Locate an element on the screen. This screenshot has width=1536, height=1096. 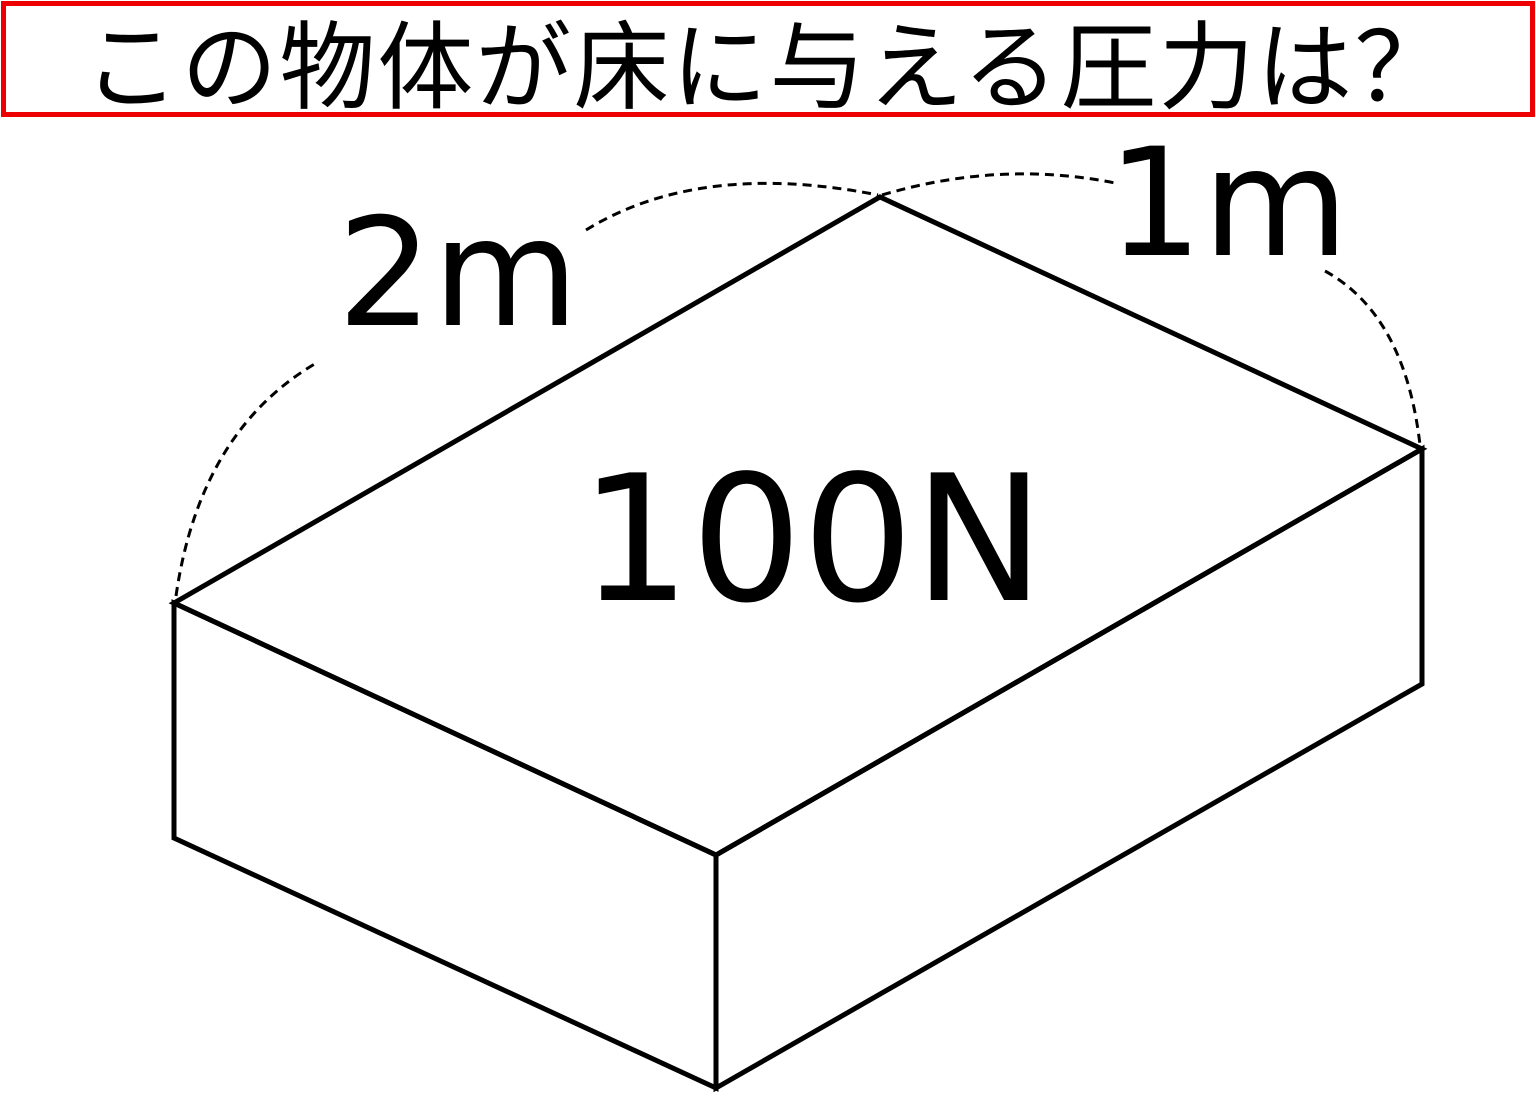
length-label: 2m is located at coordinates (458, 274).